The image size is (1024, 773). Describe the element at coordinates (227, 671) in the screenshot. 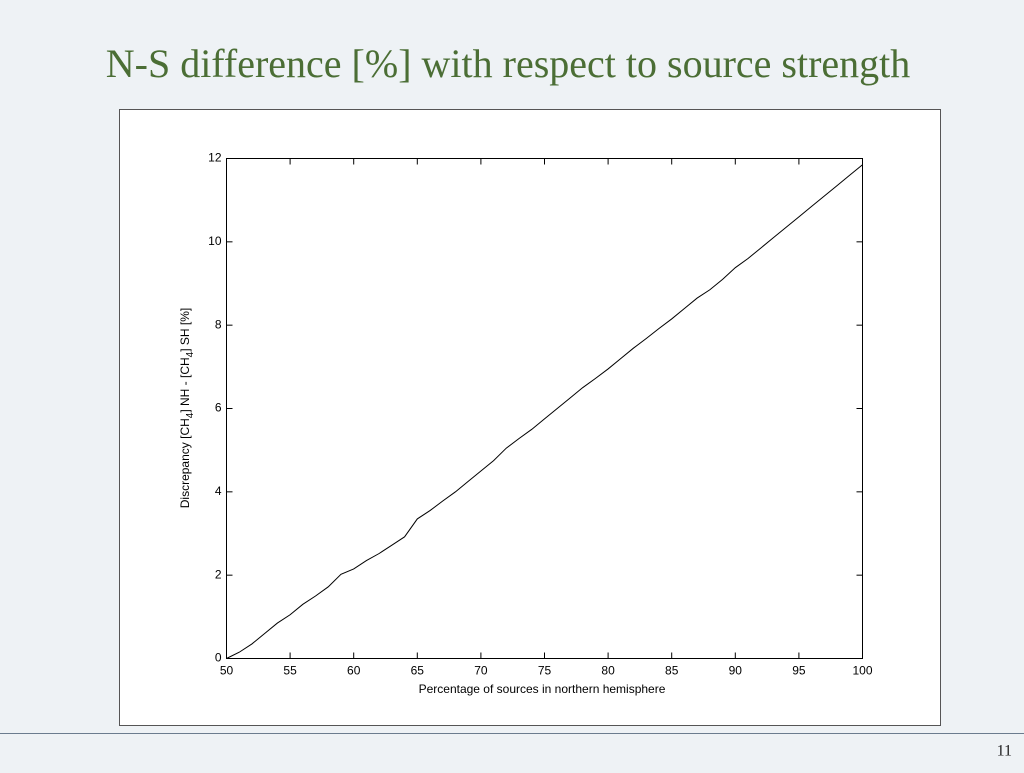

I see `x-tick-label: 50` at that location.